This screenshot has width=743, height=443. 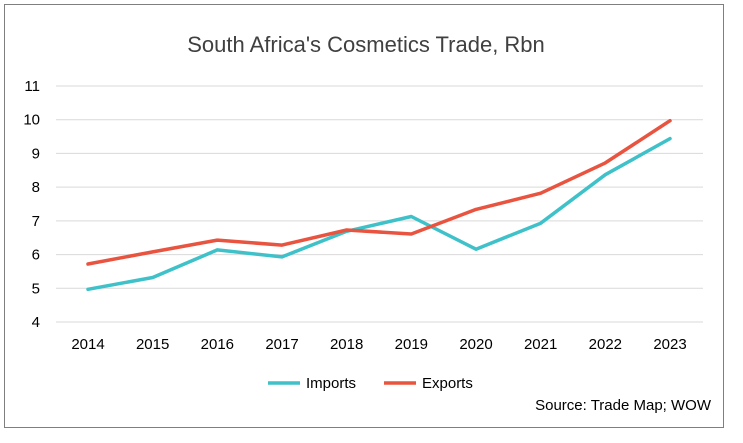 What do you see at coordinates (411, 344) in the screenshot?
I see `x-tick-label: 2019` at bounding box center [411, 344].